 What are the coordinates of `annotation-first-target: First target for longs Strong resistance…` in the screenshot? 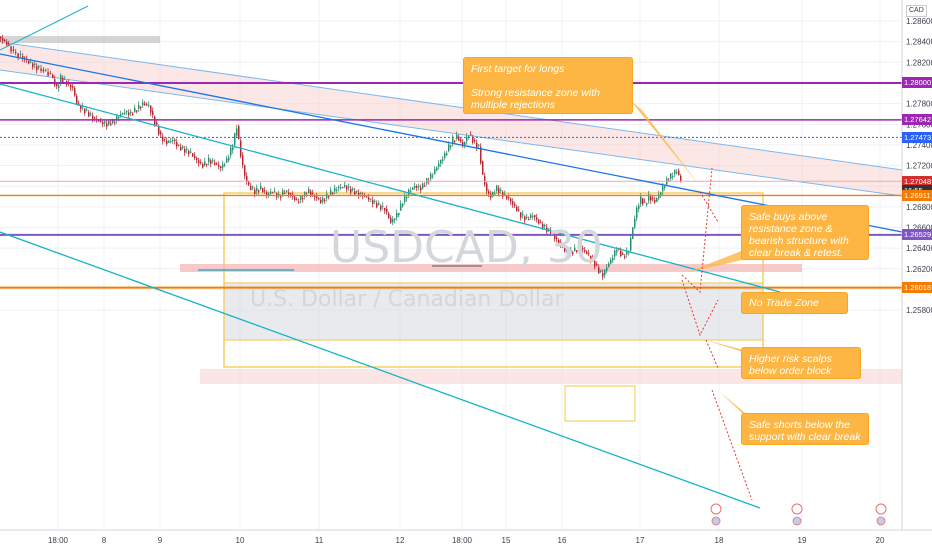 It's located at (548, 85).